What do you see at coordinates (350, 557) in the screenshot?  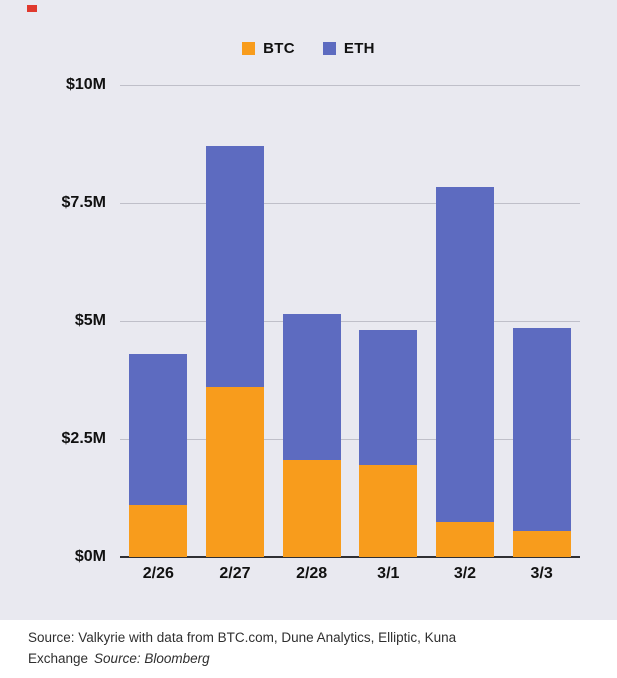 I see `x-axis-baseline` at bounding box center [350, 557].